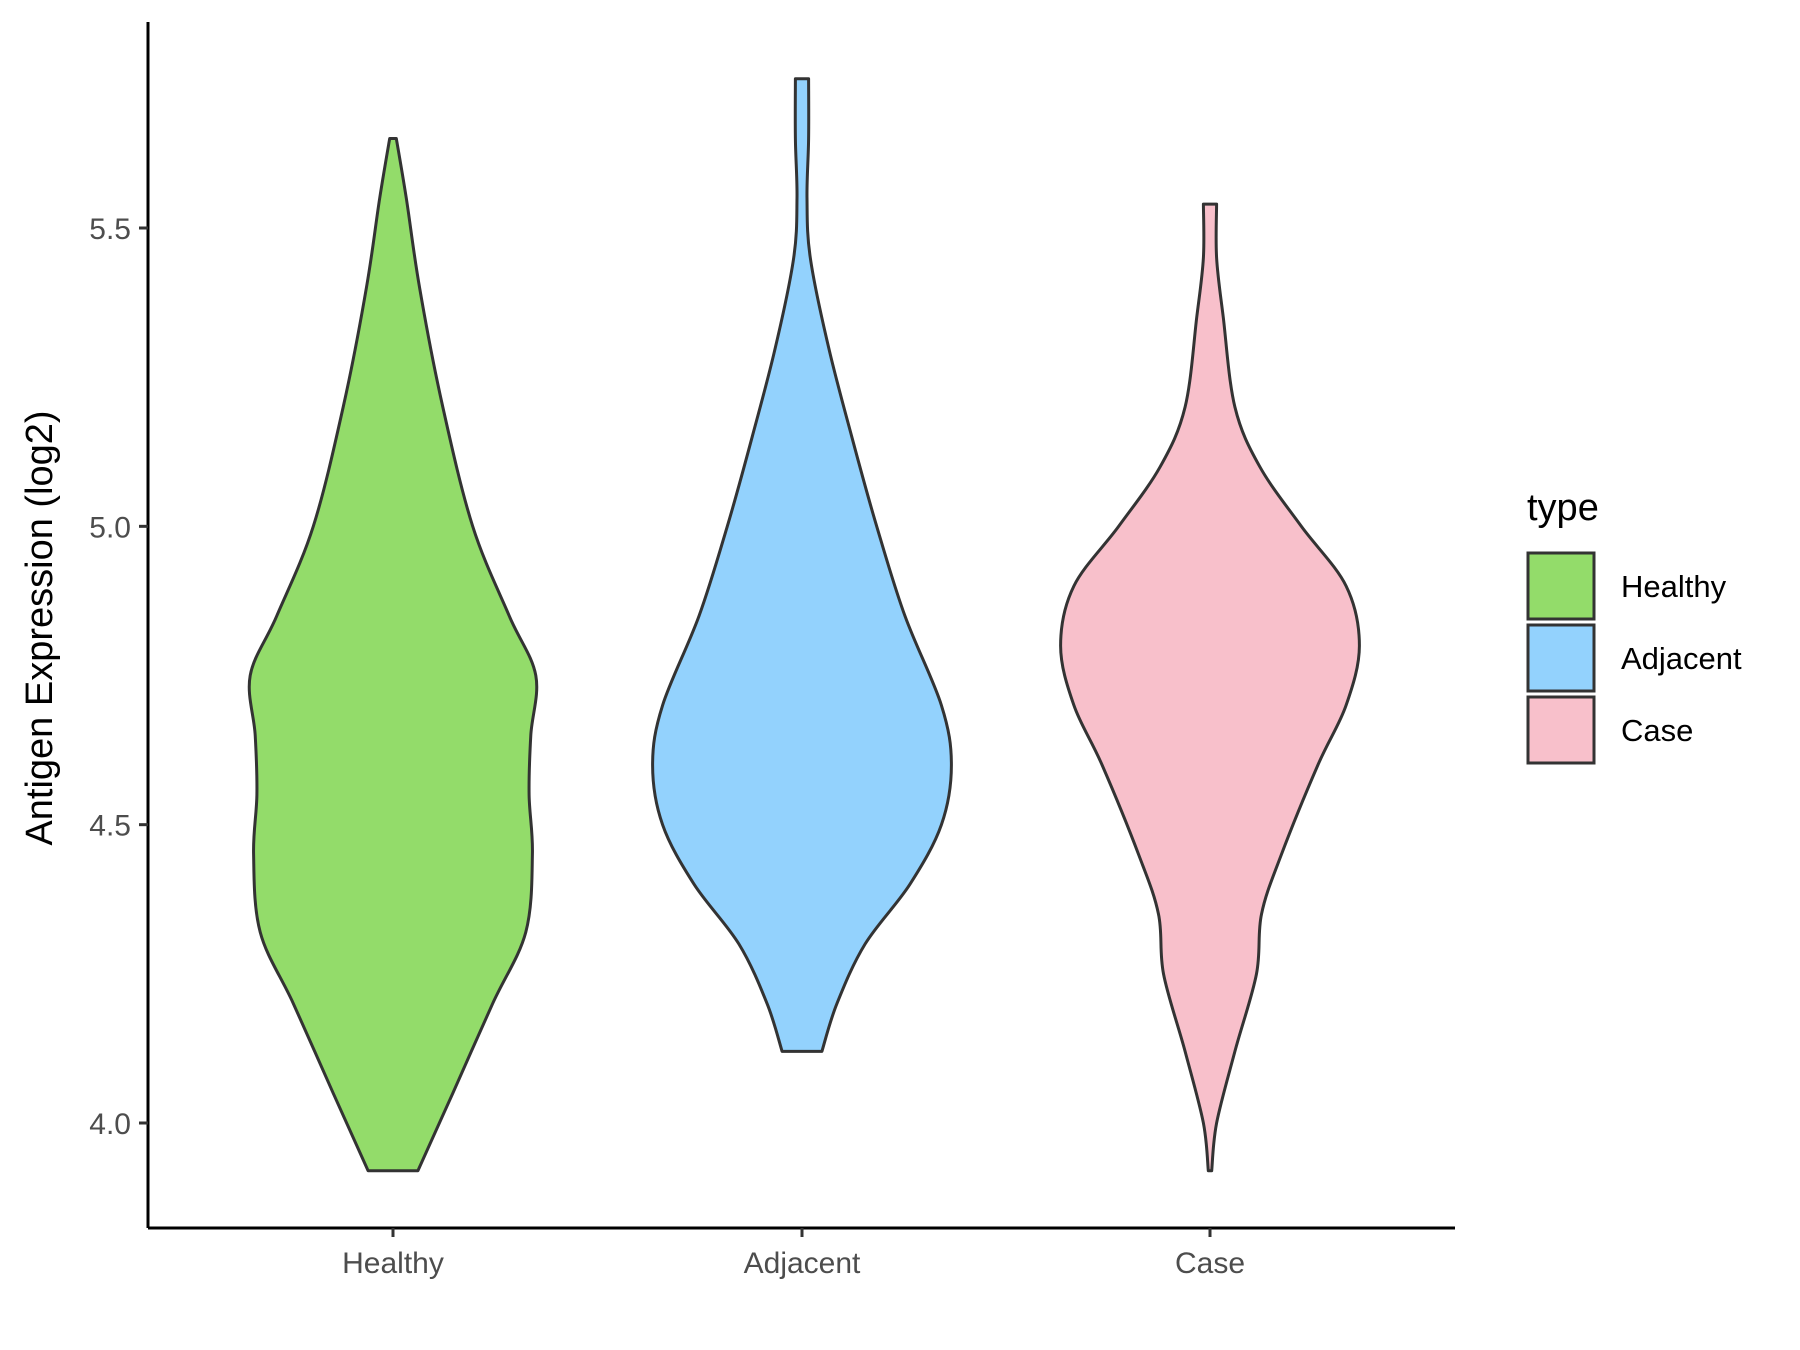  I want to click on y-axis: 4.0 4.5 5.0 5.5, so click(119, 625).